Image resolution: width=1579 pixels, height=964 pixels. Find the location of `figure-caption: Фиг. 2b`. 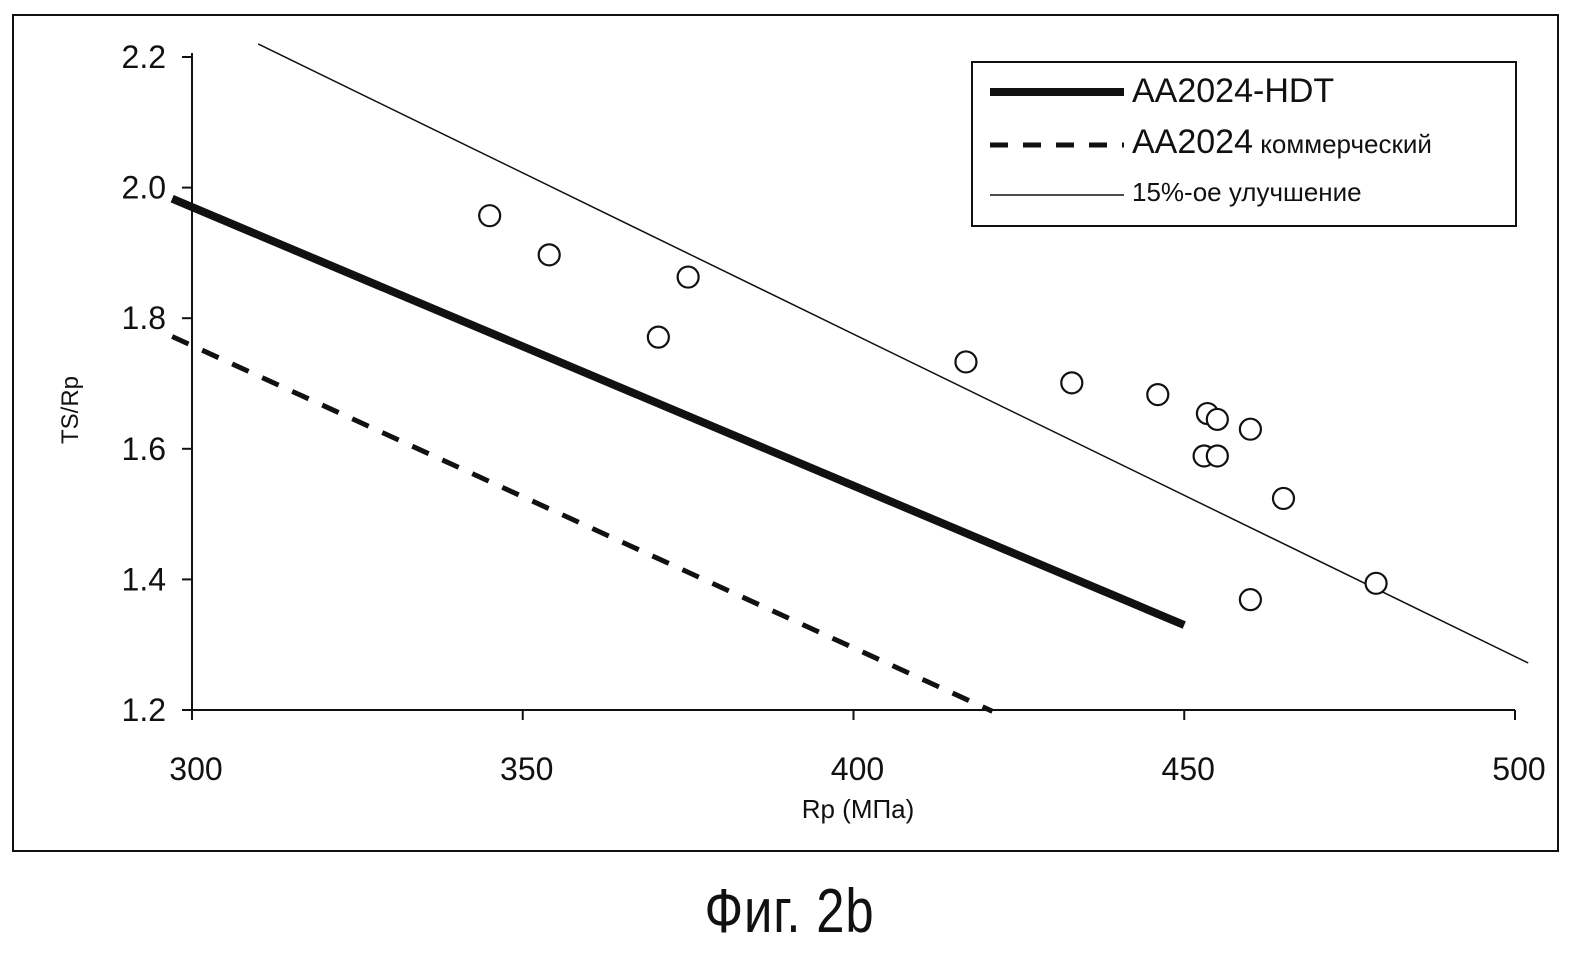

figure-caption: Фиг. 2b is located at coordinates (789, 911).